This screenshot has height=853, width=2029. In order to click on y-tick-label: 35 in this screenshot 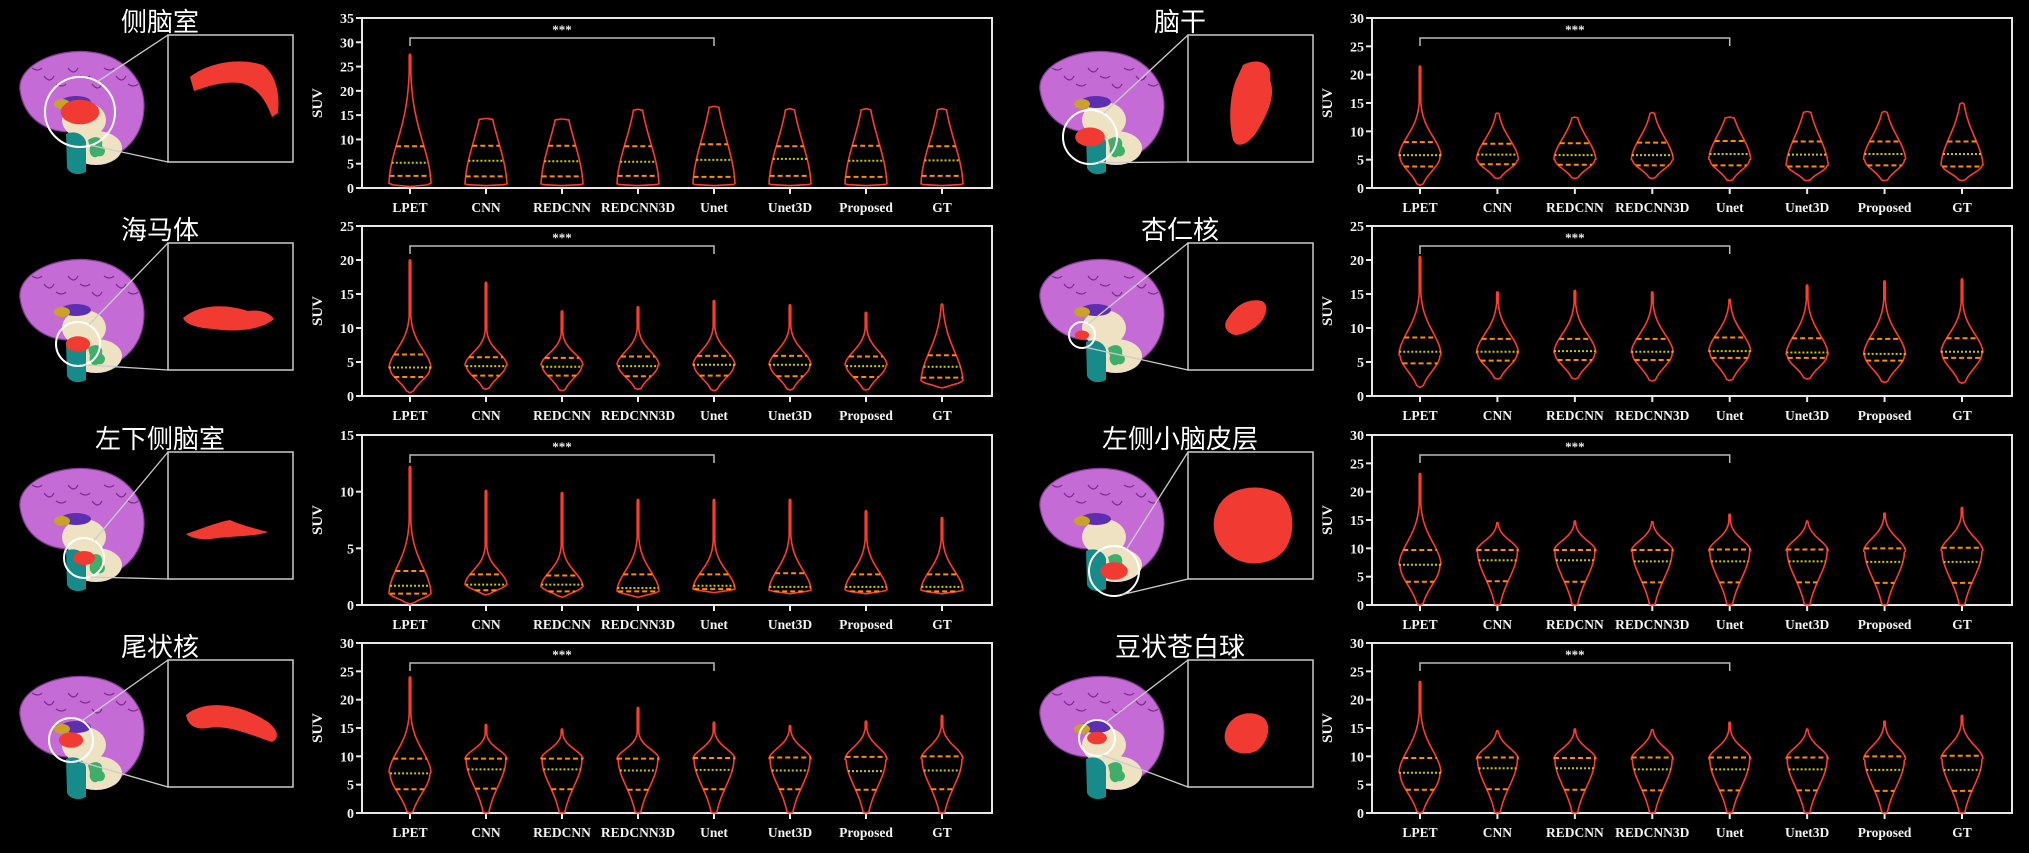, I will do `click(347, 19)`.